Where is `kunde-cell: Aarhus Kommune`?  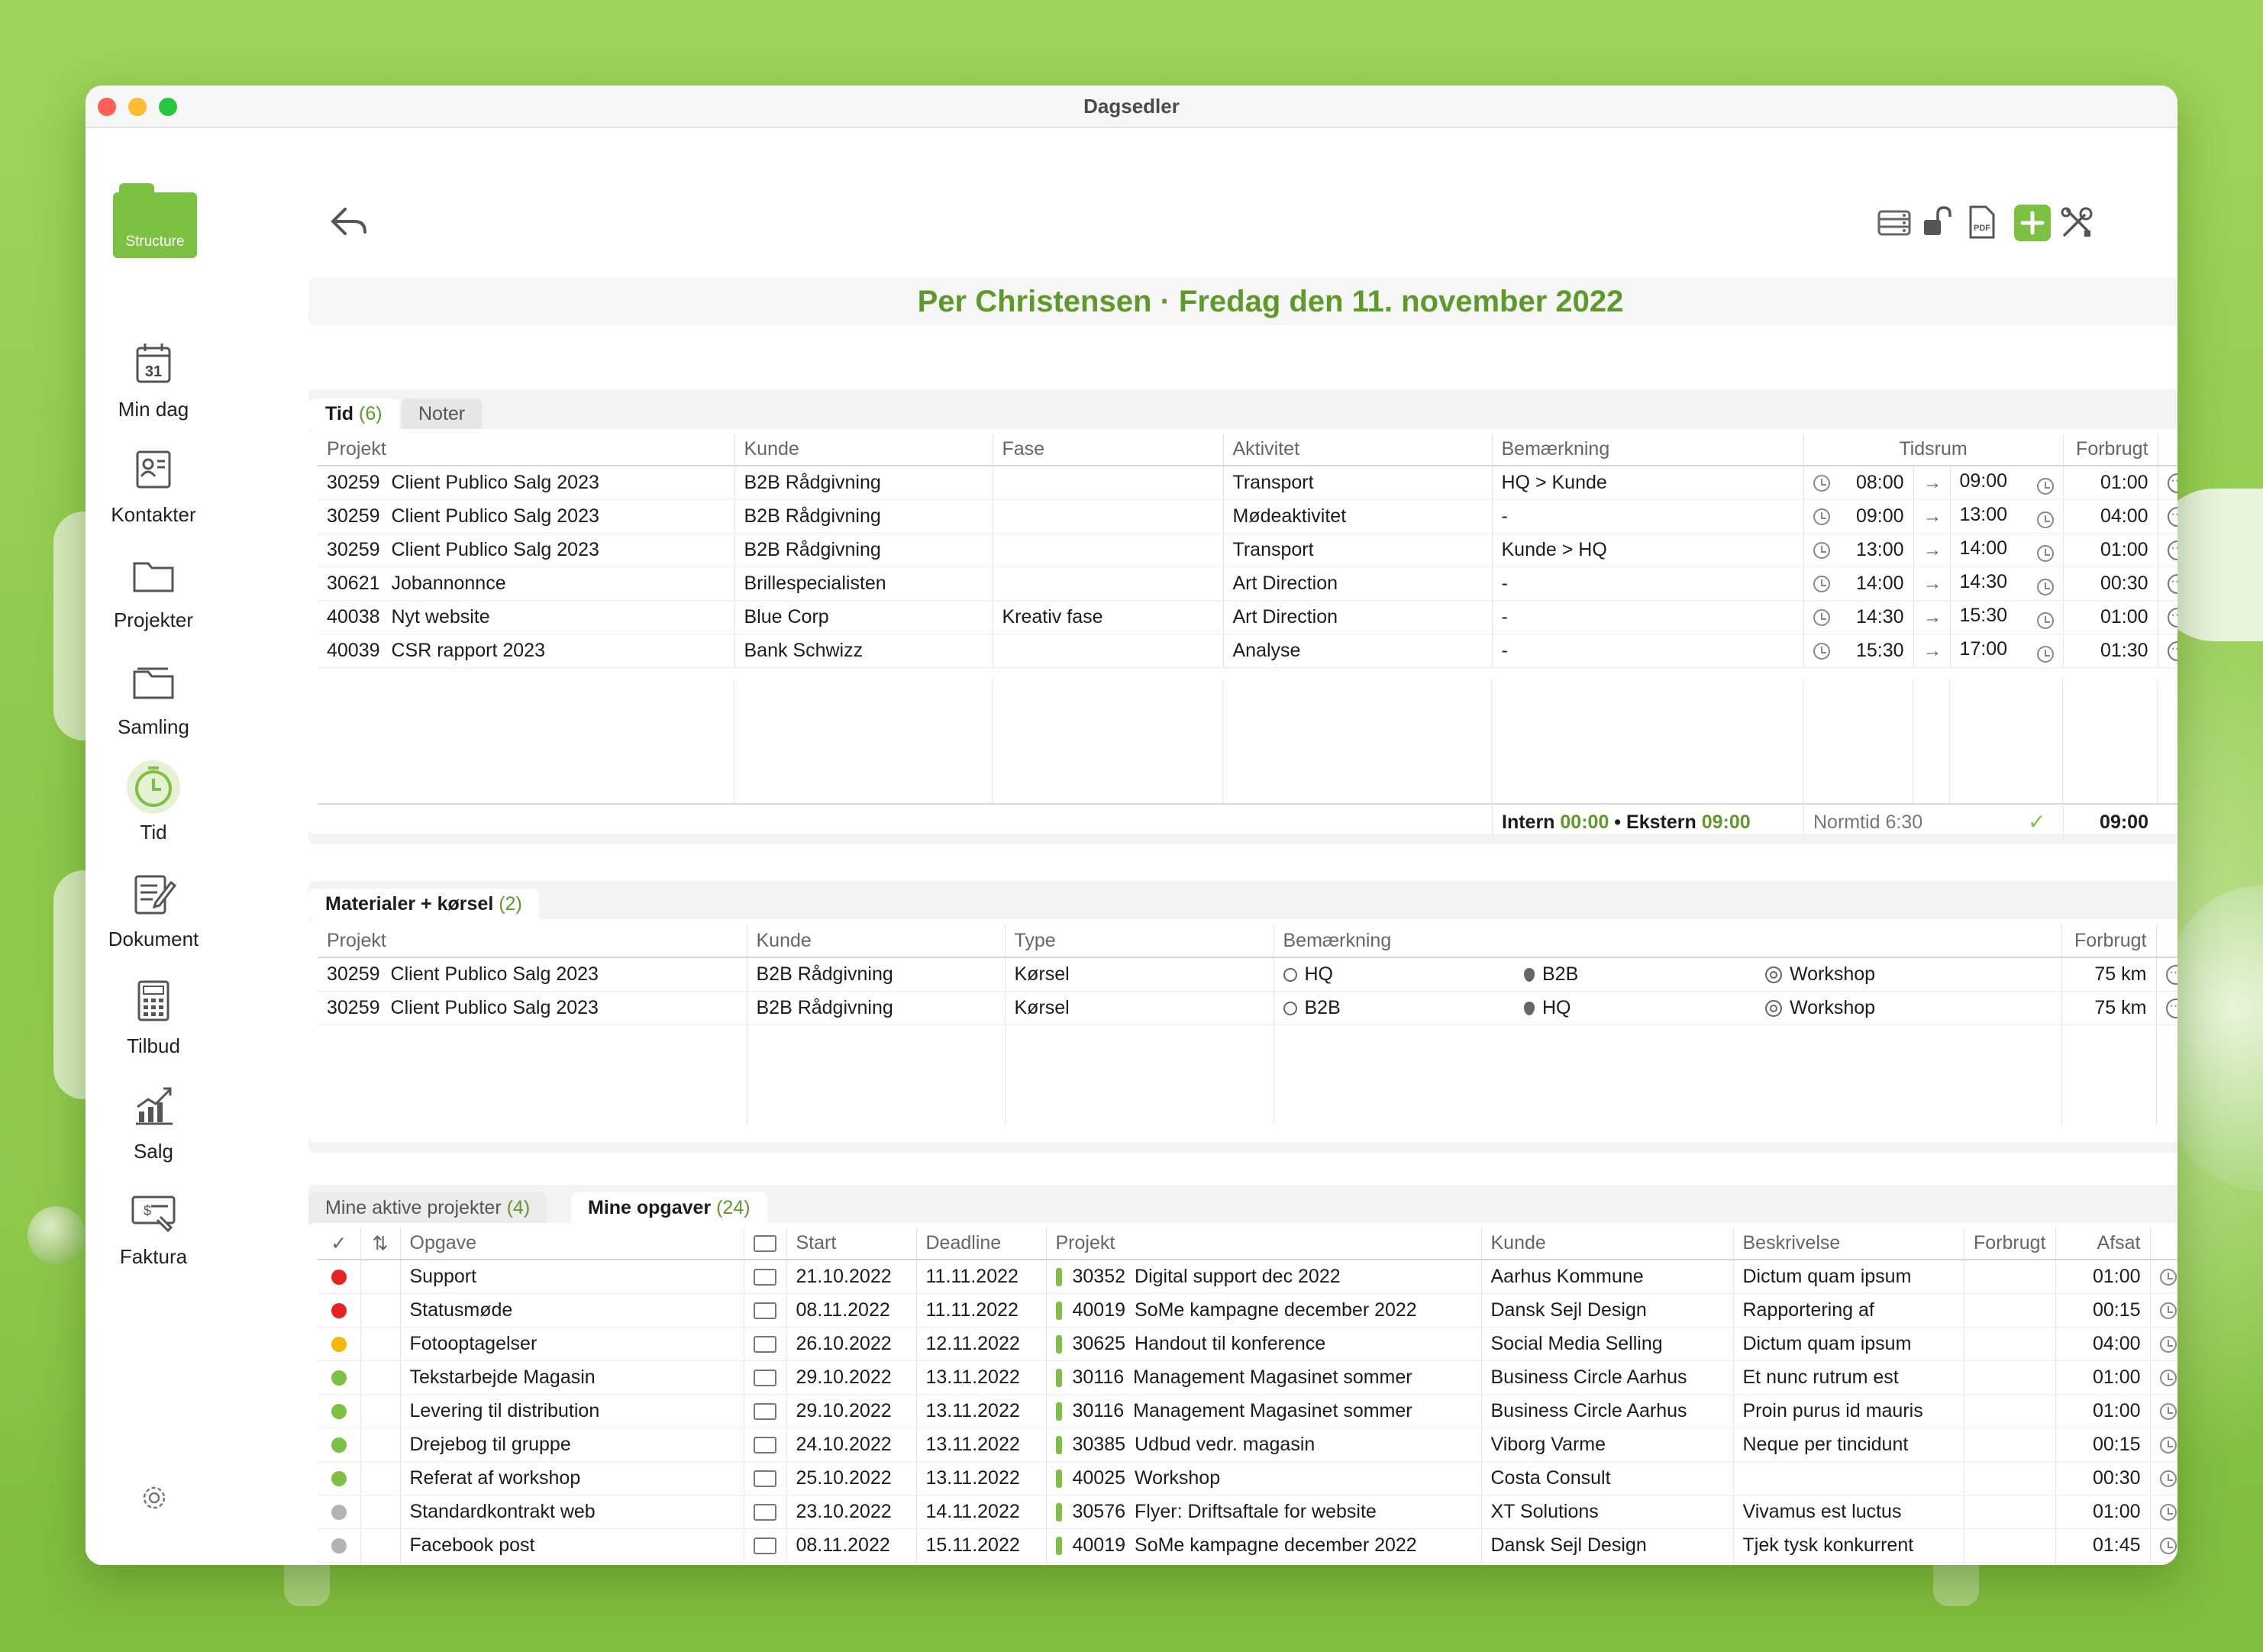
kunde-cell: Aarhus Kommune is located at coordinates (1607, 1277).